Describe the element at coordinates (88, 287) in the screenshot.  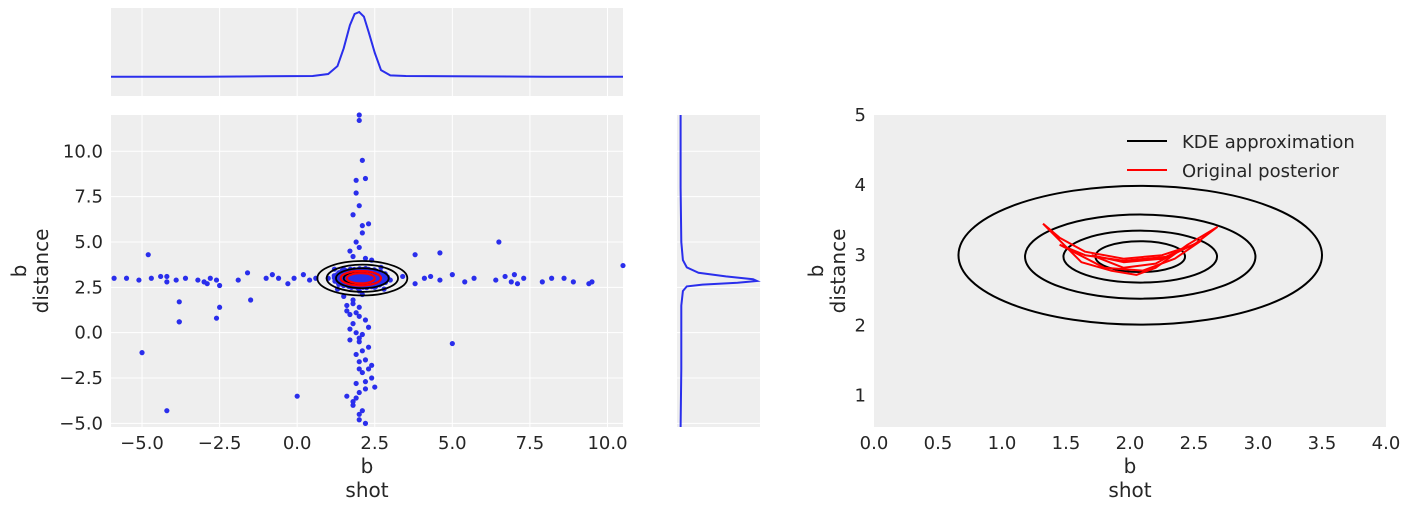
I see `joint-y-tick-label: 2.5` at that location.